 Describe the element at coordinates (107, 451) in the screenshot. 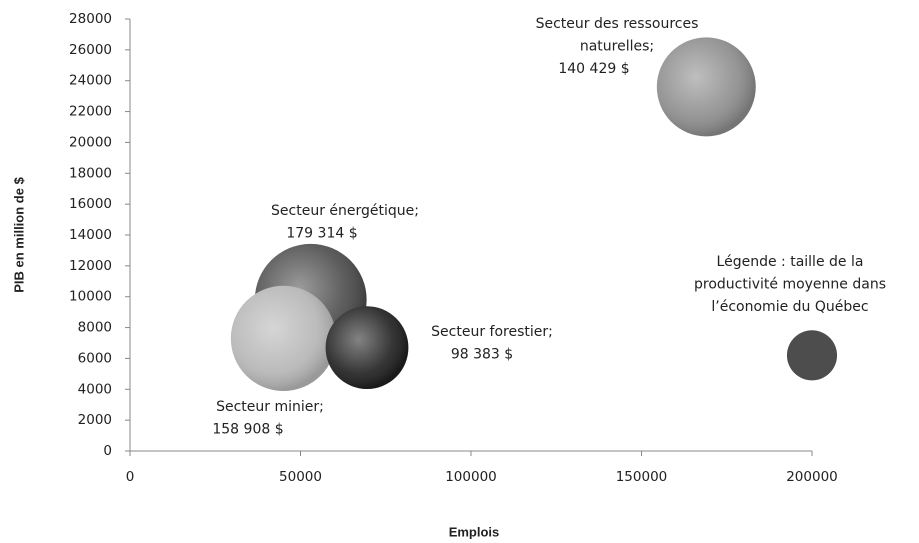

I see `y-tick-label: 0` at that location.